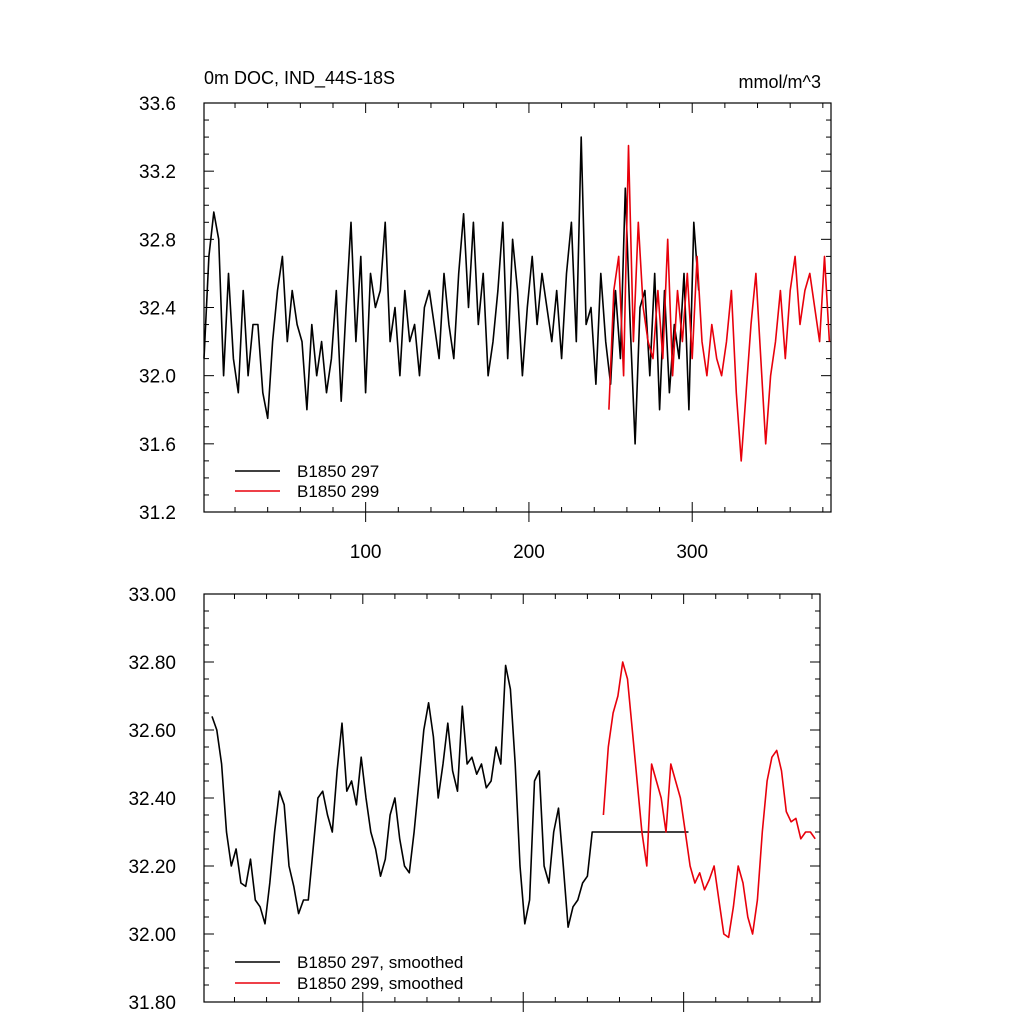 The image size is (1024, 1024). I want to click on top-x-tick-labels: 100 200 300, so click(529, 552).